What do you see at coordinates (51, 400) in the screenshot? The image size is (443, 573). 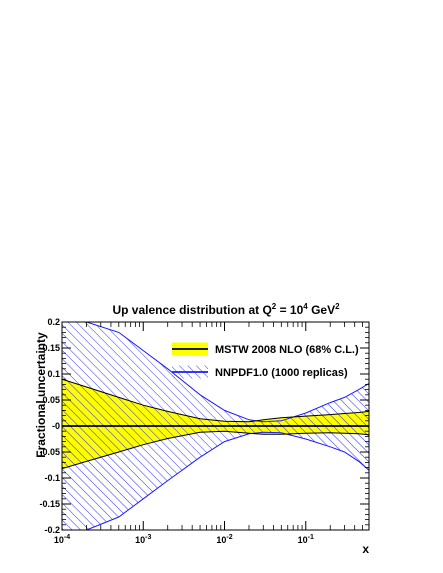 I see `y-tick-label: 0.05` at bounding box center [51, 400].